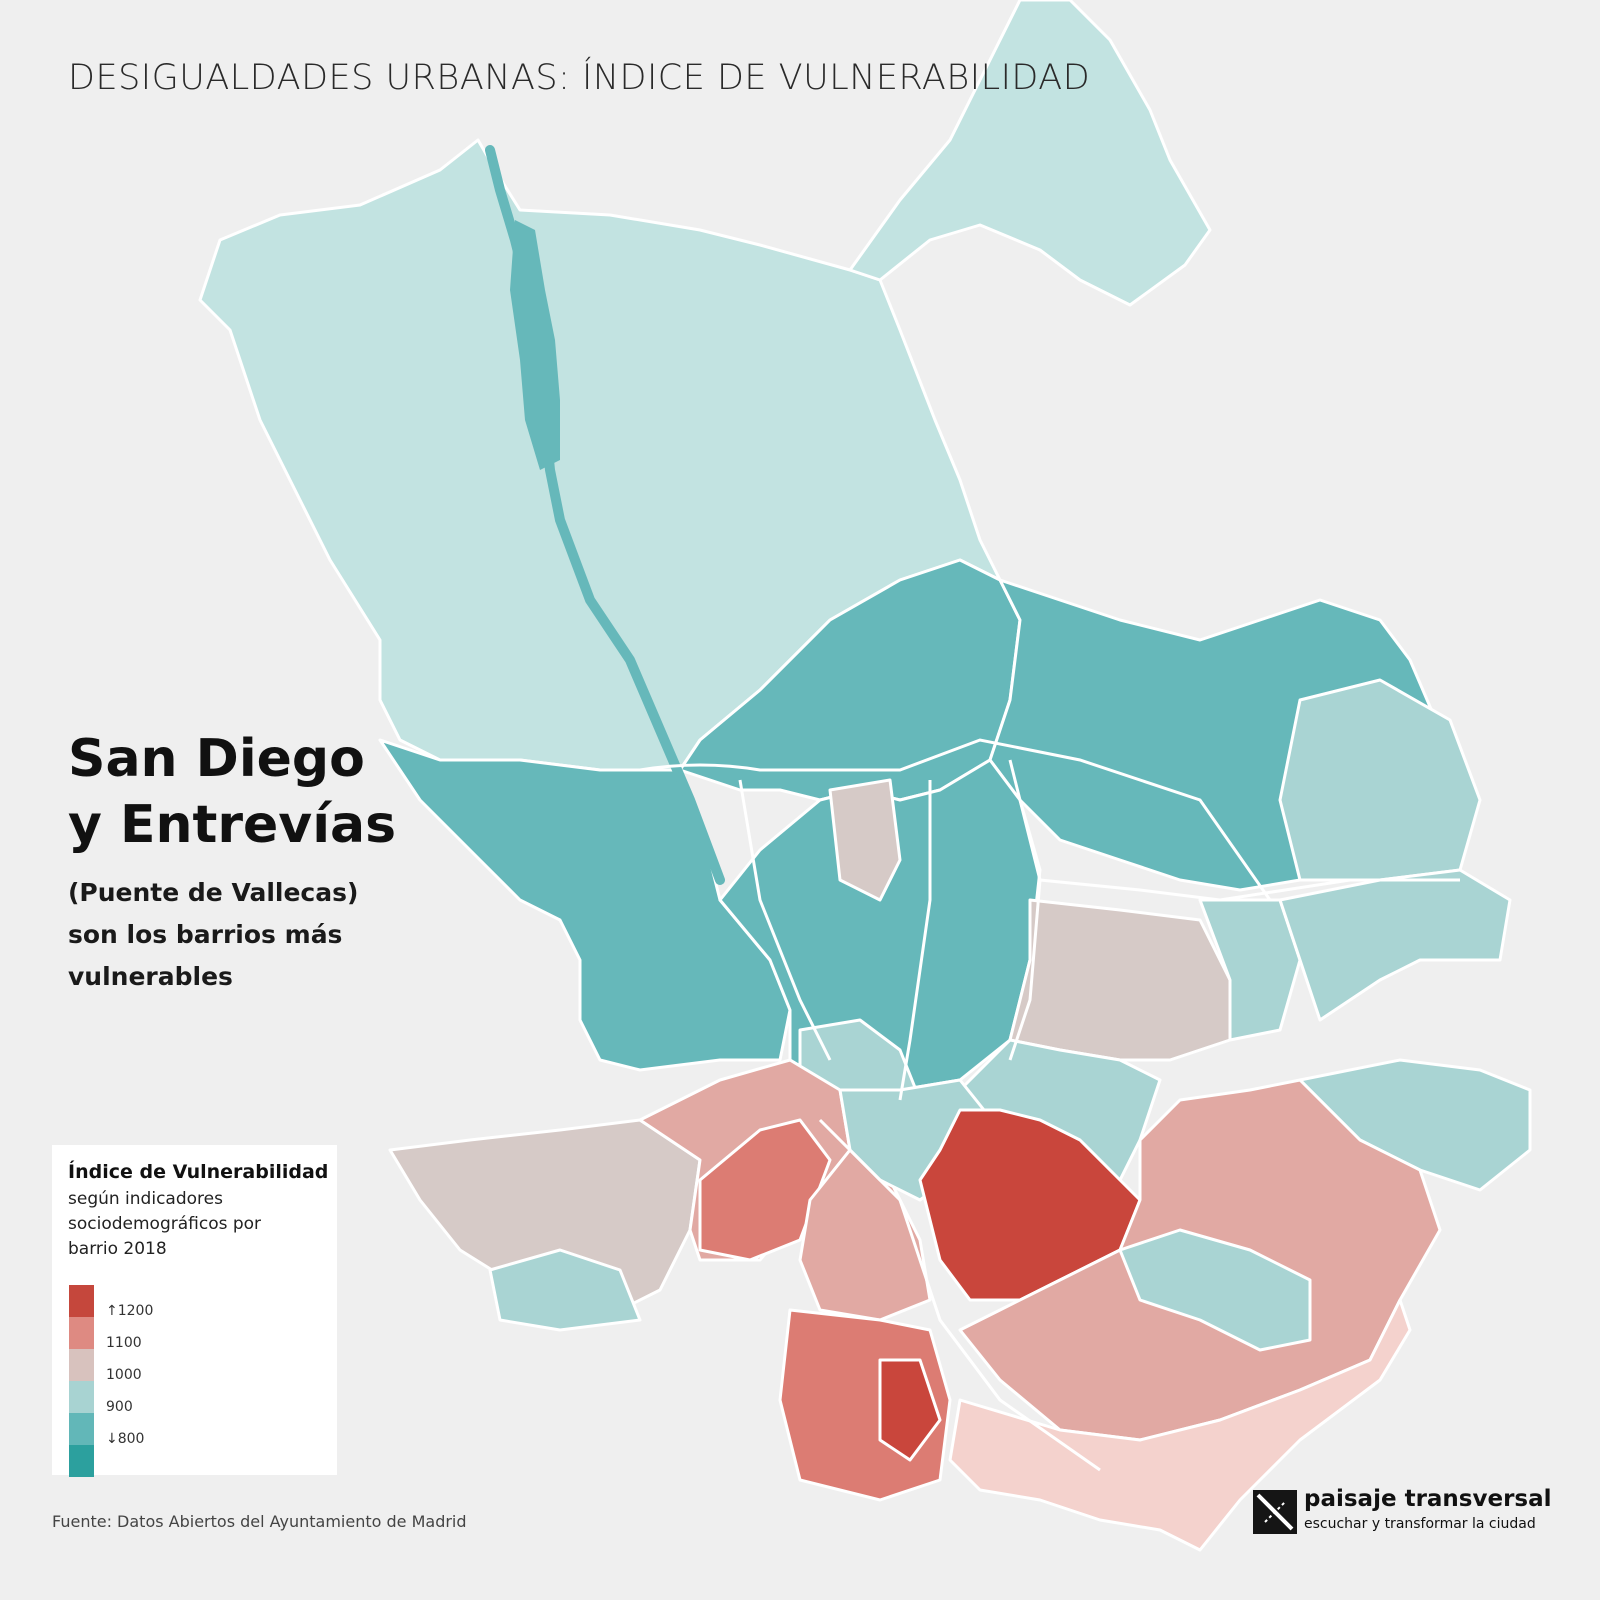 The height and width of the screenshot is (1600, 1600). What do you see at coordinates (545, 1220) in the screenshot?
I see `district-latina-west` at bounding box center [545, 1220].